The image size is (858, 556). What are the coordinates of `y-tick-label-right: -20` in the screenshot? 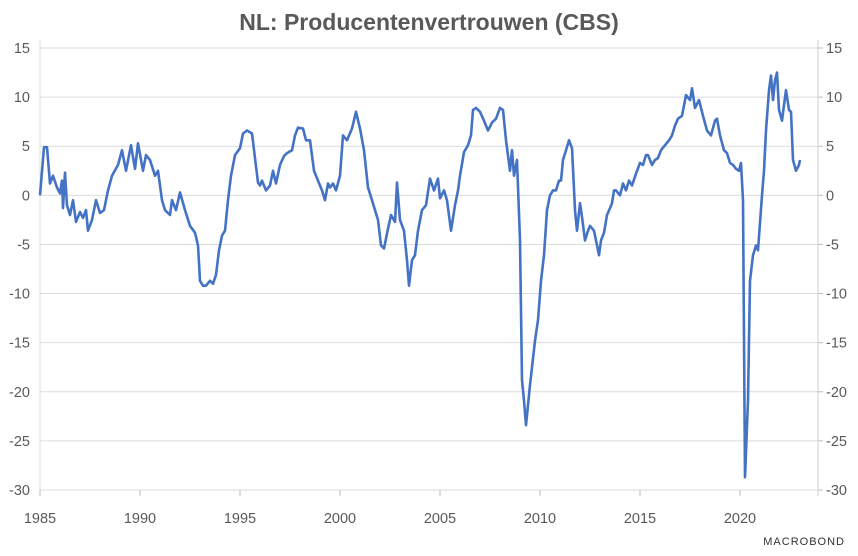 It's located at (836, 393).